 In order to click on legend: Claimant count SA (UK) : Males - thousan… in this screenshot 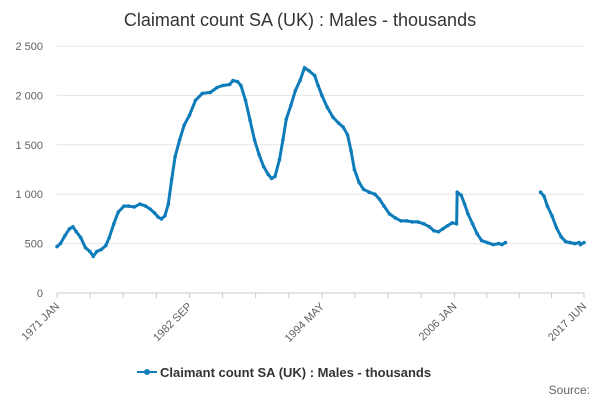, I will do `click(284, 372)`.